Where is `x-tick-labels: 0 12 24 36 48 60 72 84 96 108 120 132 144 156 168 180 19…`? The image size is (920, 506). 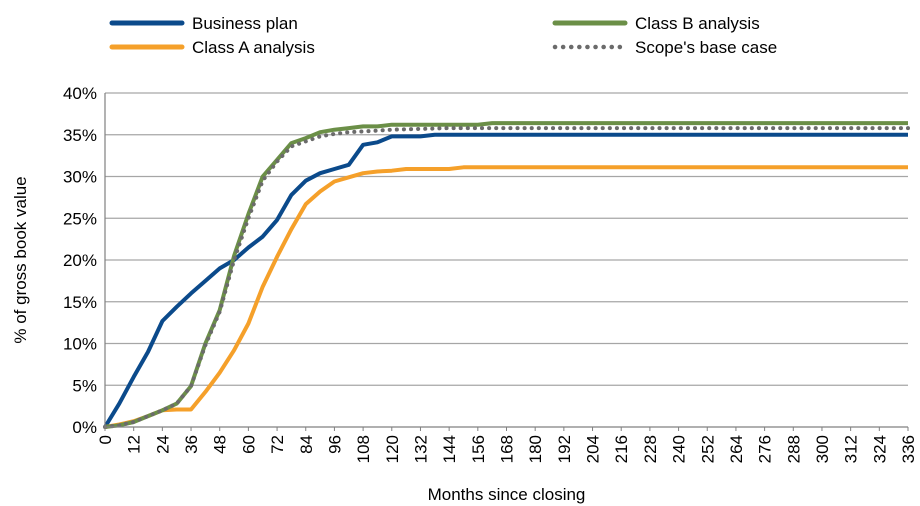
x-tick-labels: 0 12 24 36 48 60 72 84 96 108 120 132 144 156 168 180 19… is located at coordinates (507, 449).